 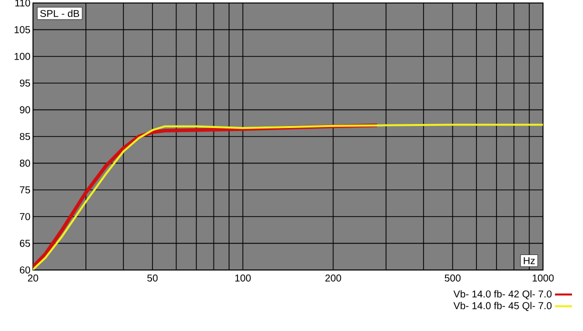 I want to click on x-tick-label: 100, so click(x=243, y=278).